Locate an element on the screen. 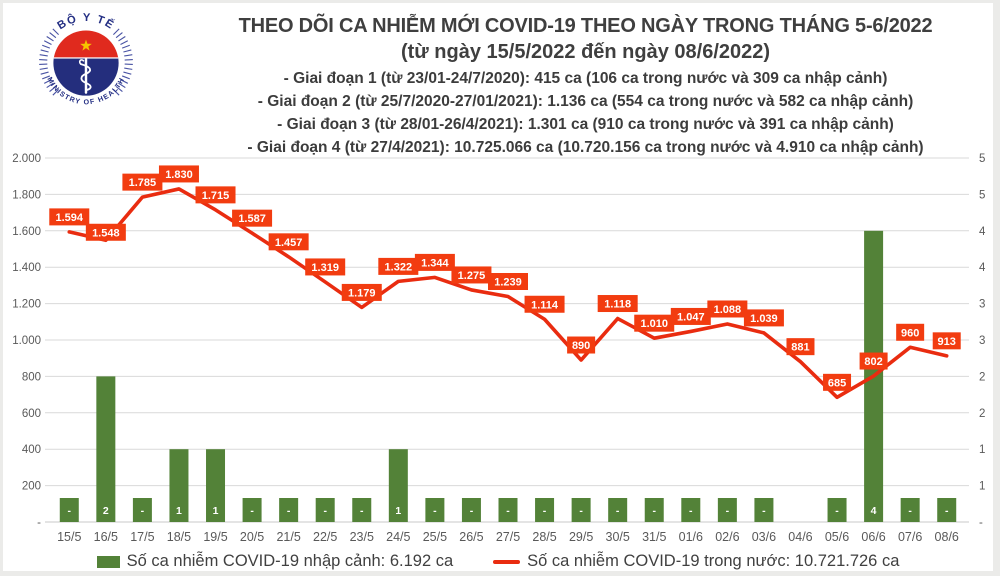 The image size is (1000, 576). bar-label-18/5: 1 is located at coordinates (179, 511).